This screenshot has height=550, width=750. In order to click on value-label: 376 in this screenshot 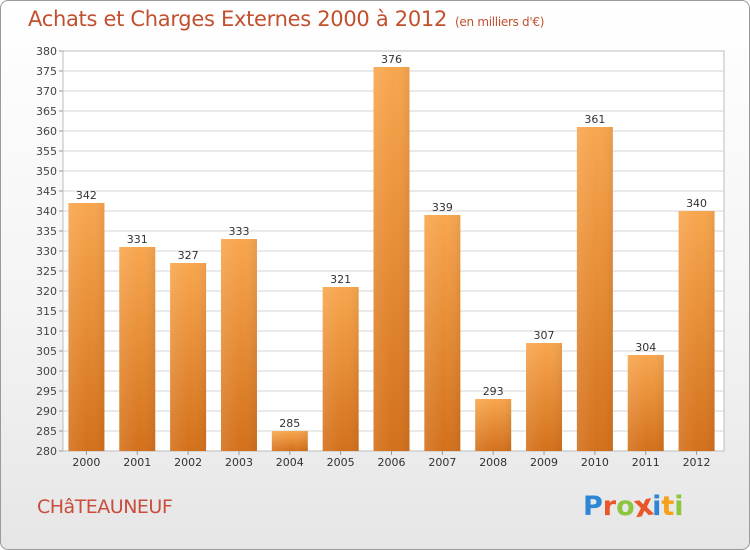, I will do `click(391, 59)`.